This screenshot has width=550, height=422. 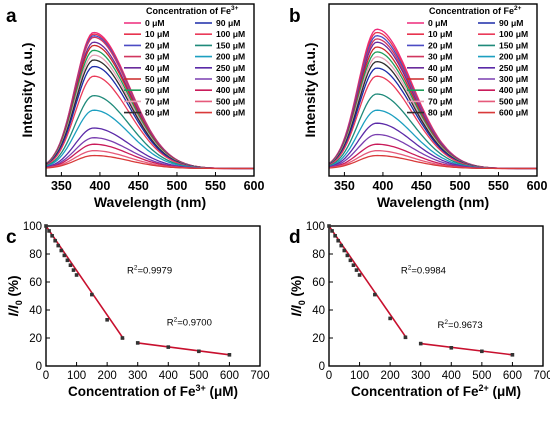 I want to click on legend-entry: 600 μM, so click(x=513, y=113).